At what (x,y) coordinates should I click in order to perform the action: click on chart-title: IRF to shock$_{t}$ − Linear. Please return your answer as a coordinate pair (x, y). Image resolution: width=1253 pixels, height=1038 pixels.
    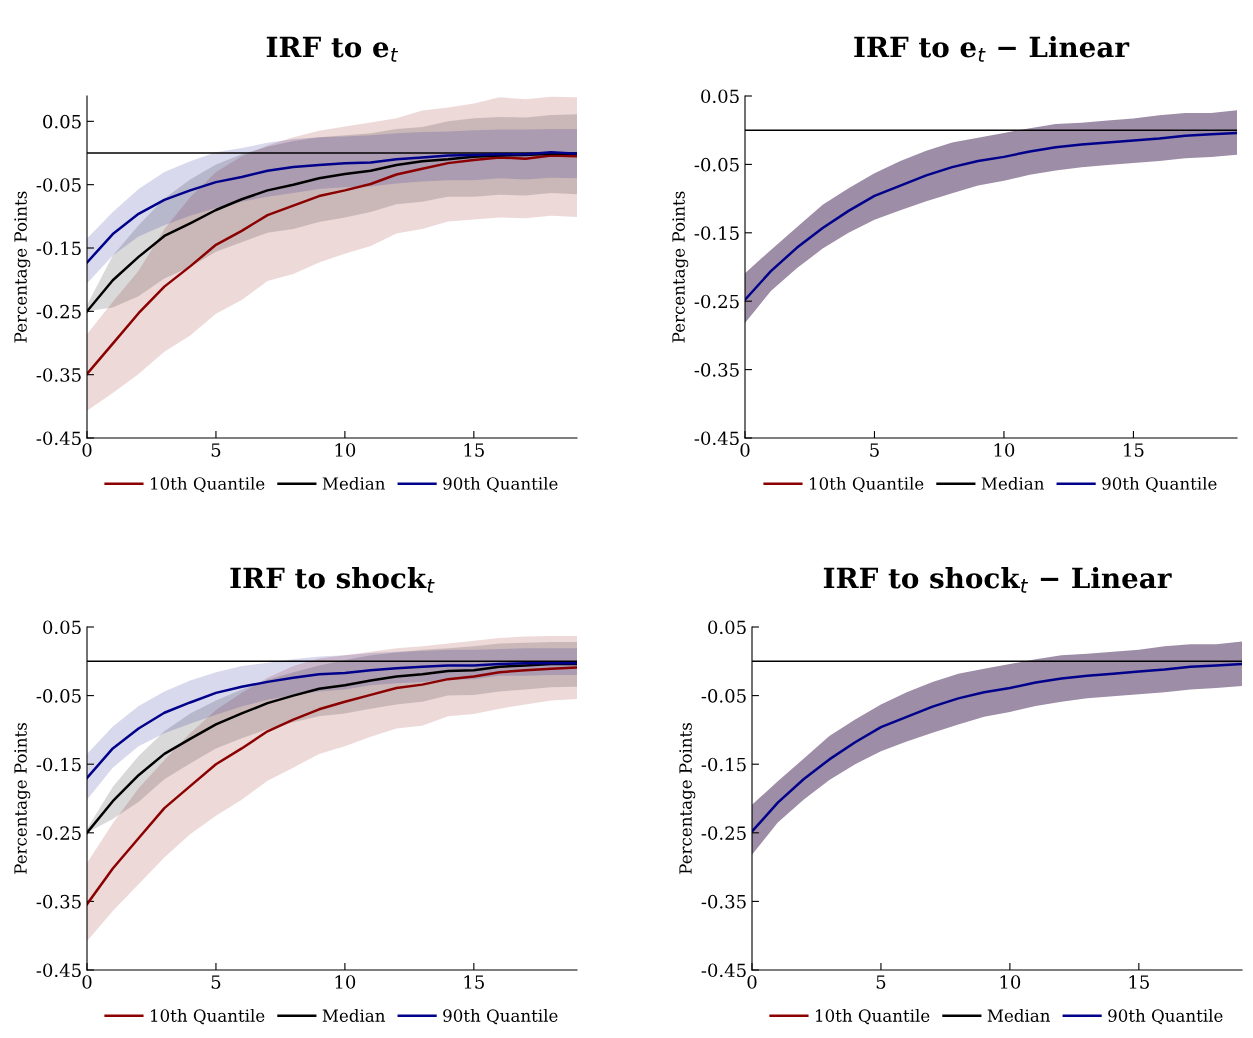
    Looking at the image, I should click on (997, 580).